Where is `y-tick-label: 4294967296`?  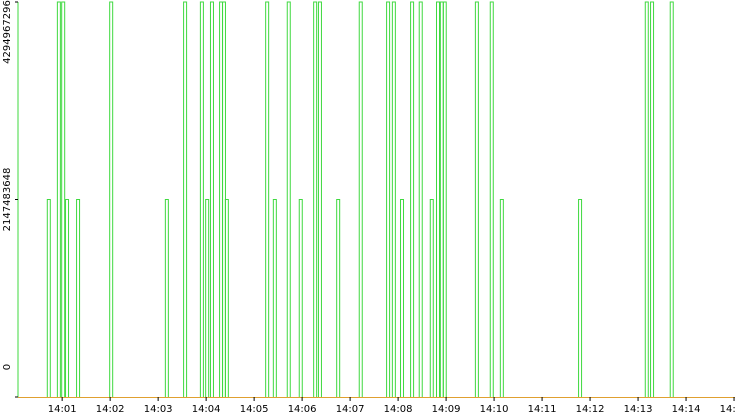
y-tick-label: 4294967296 is located at coordinates (7, 32).